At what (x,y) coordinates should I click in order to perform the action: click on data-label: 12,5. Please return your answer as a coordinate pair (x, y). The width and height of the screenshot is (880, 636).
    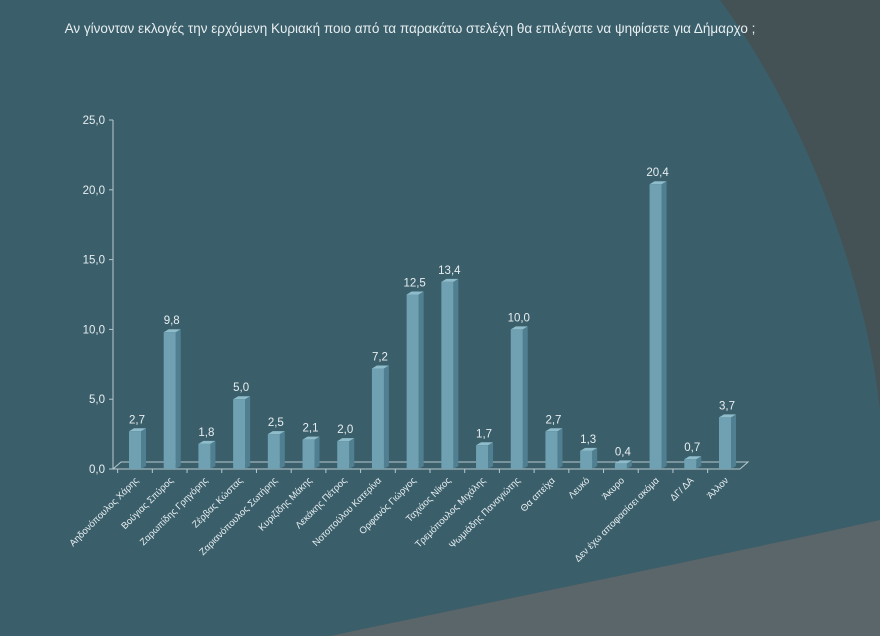
    Looking at the image, I should click on (414, 284).